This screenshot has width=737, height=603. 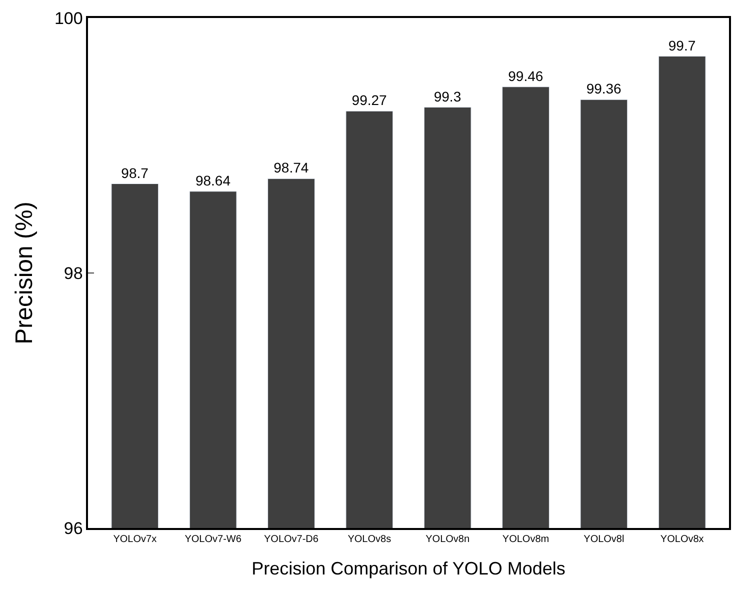 I want to click on x-tick-label: YOLOv7x, so click(x=135, y=539).